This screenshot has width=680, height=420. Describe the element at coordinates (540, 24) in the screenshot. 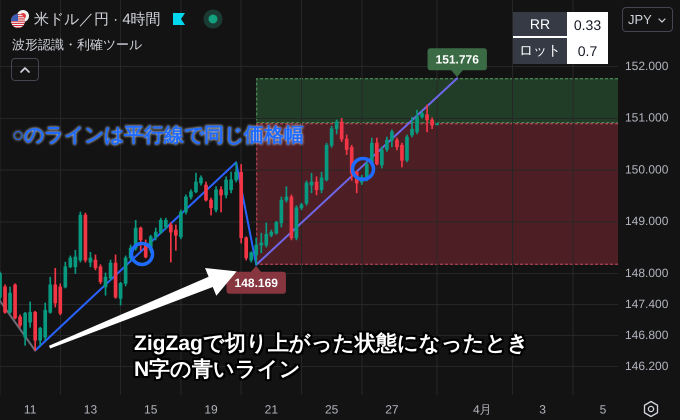

I see `annotation: RR` at that location.